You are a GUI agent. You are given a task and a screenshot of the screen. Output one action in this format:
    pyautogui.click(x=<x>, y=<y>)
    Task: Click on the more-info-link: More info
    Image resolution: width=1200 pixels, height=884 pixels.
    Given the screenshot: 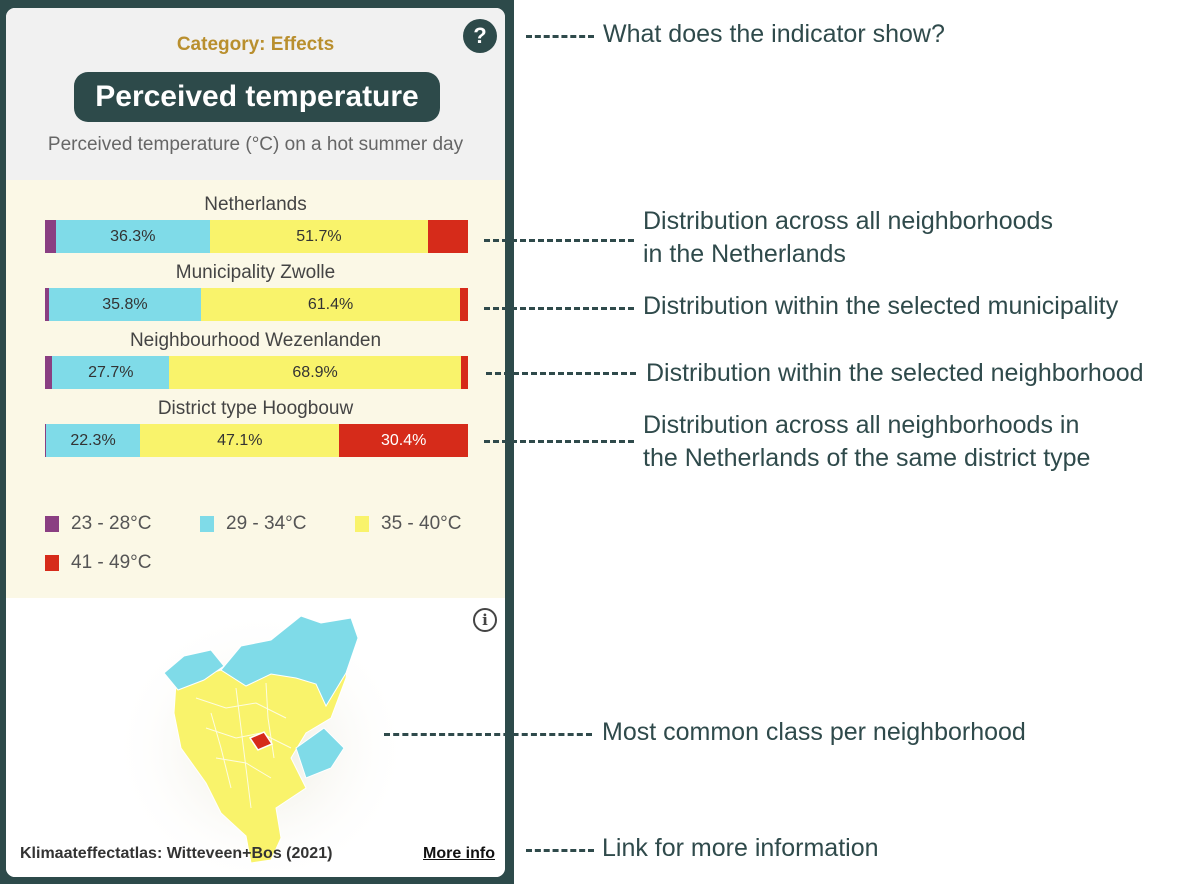 What is the action you would take?
    pyautogui.click(x=459, y=853)
    